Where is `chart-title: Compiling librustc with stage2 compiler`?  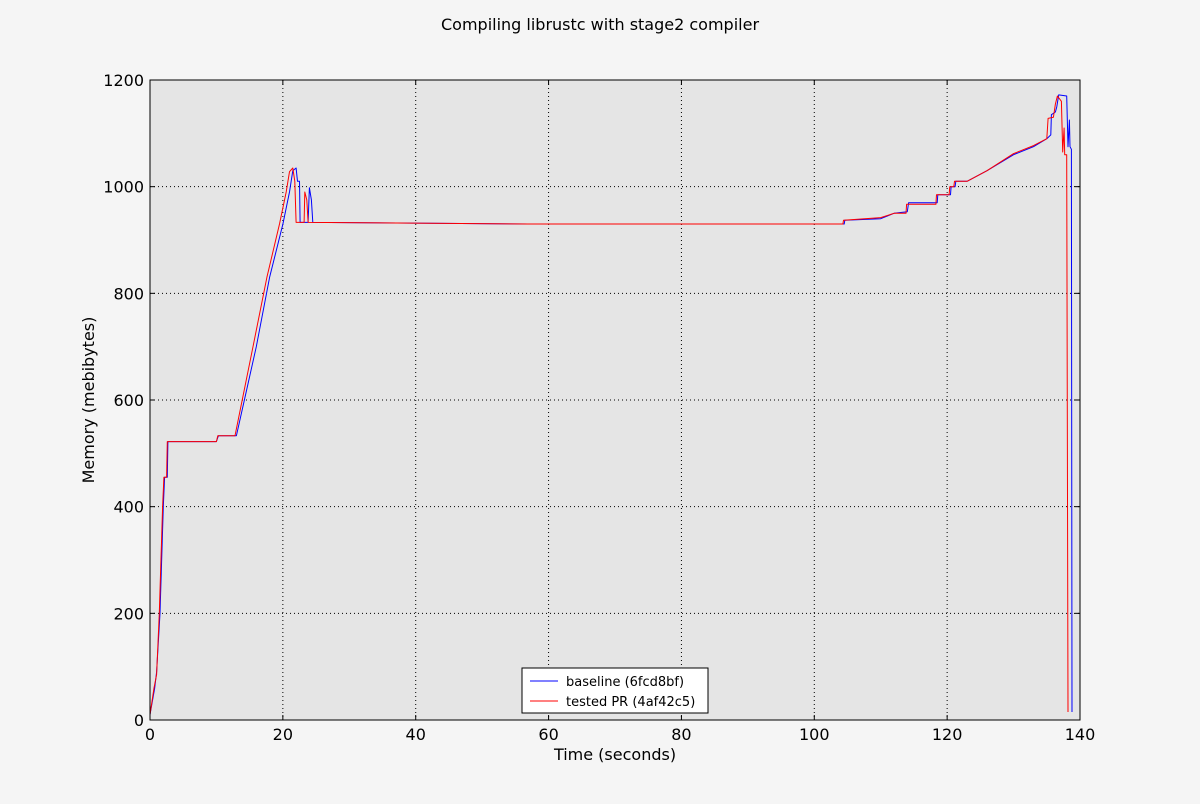
chart-title: Compiling librustc with stage2 compiler is located at coordinates (600, 24).